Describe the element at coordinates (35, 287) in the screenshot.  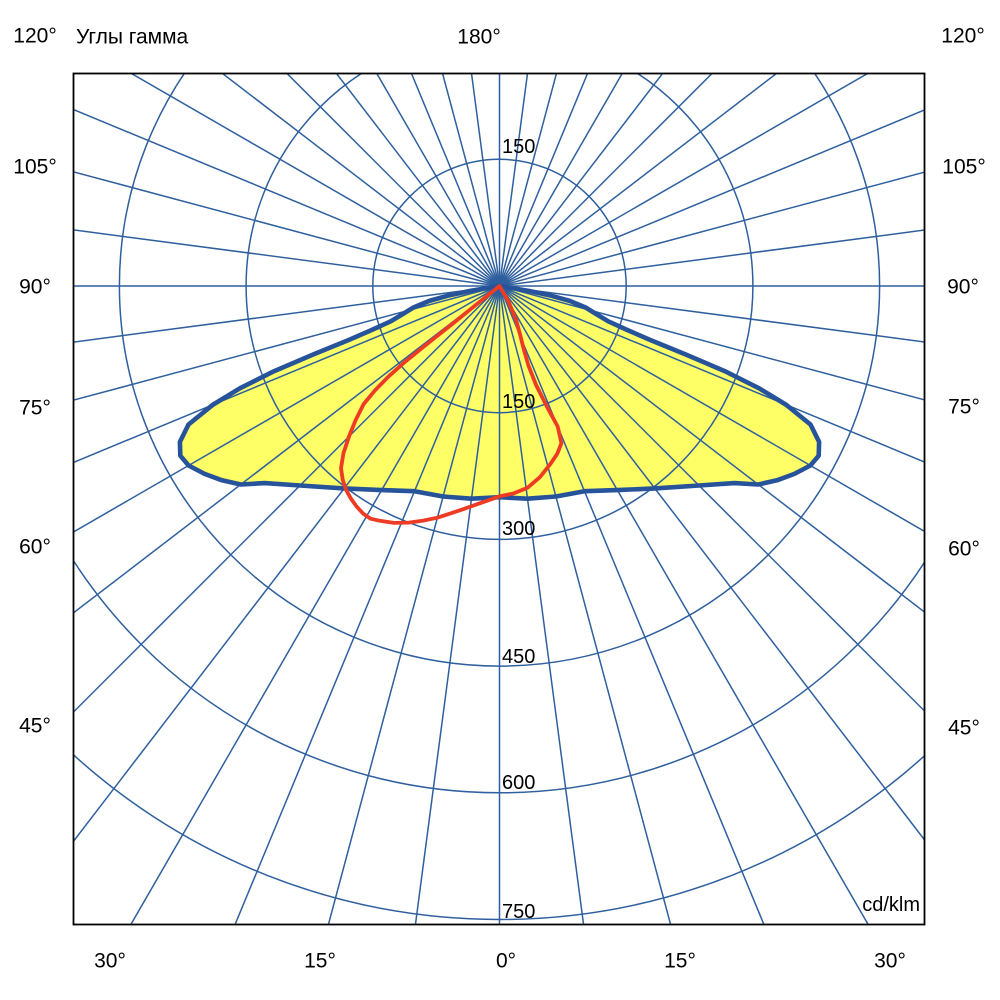
I see `gamma-label-left-90: 90°` at that location.